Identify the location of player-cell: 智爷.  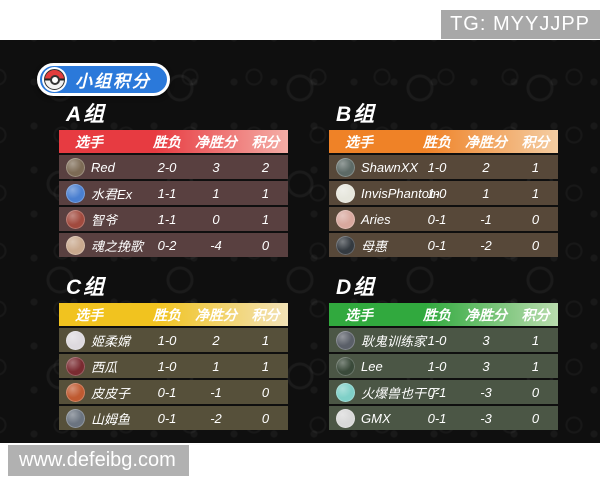
(102, 219).